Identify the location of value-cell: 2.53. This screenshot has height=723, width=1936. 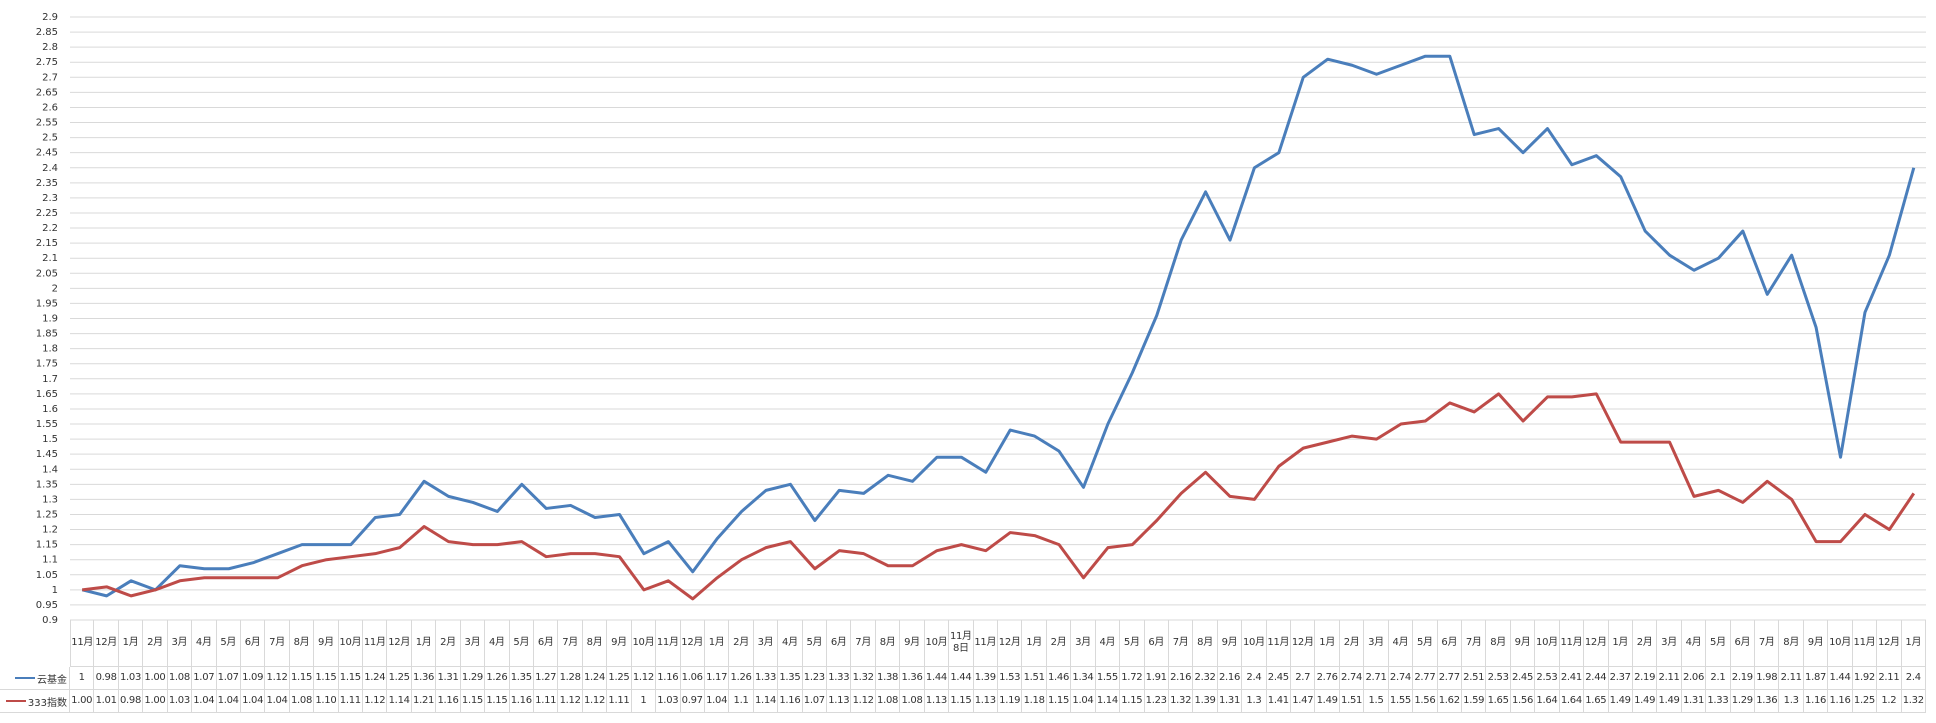
(1547, 678).